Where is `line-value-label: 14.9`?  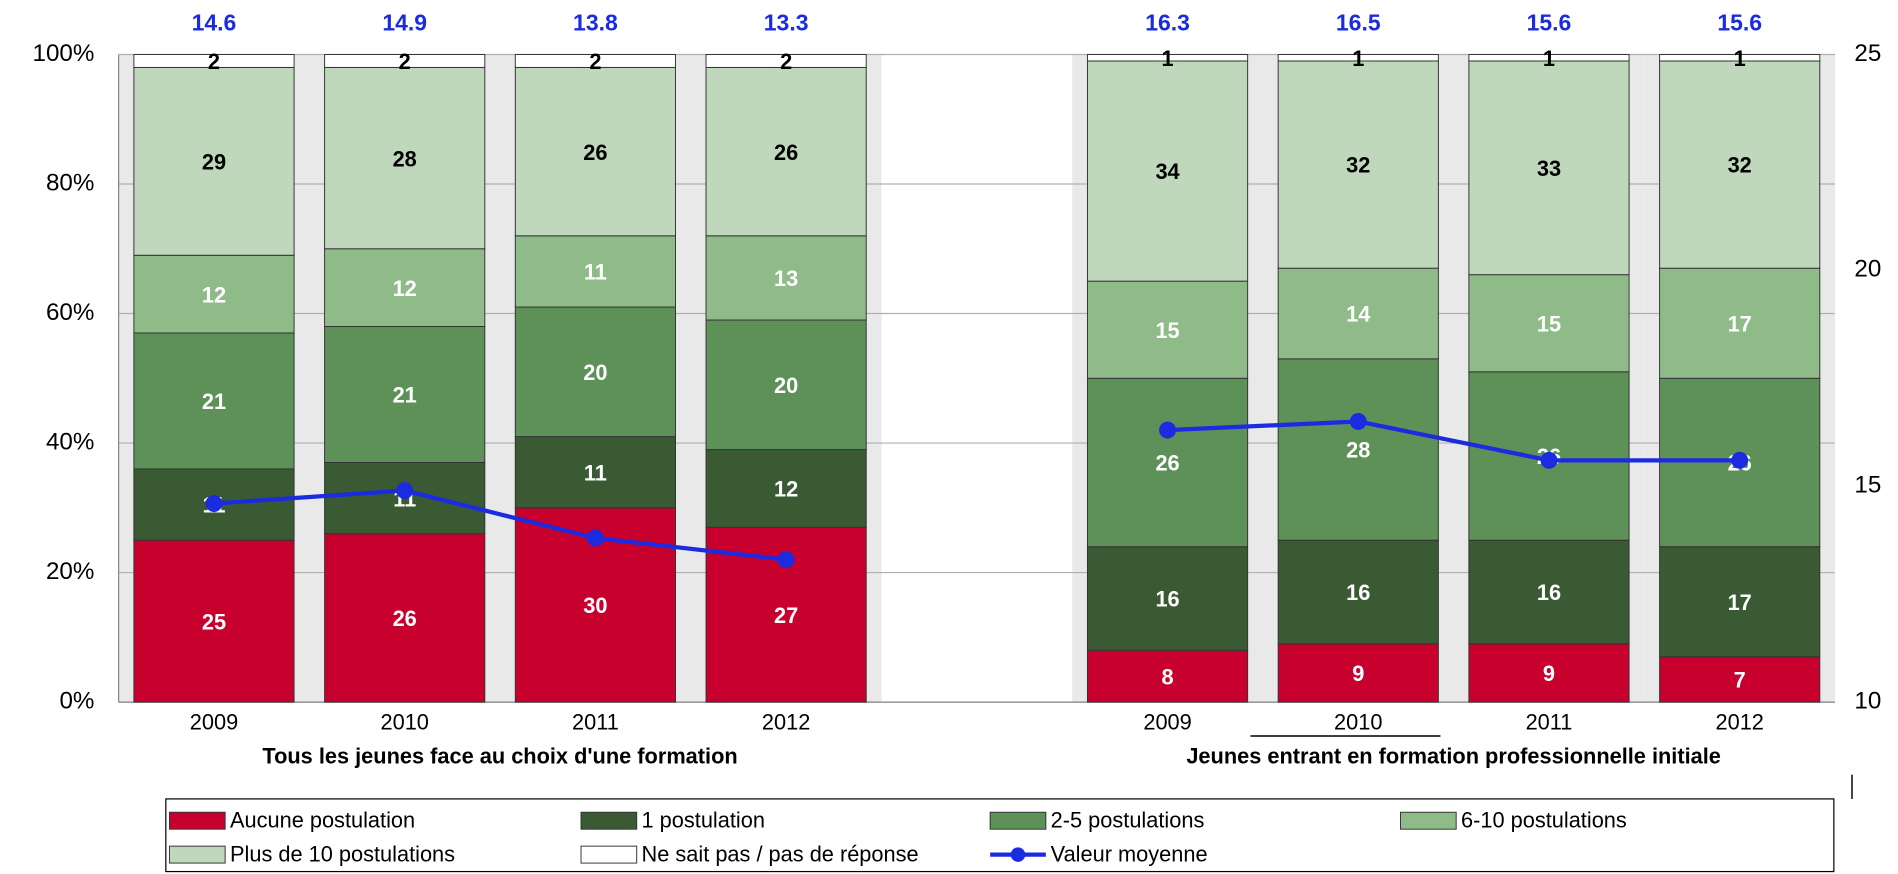
line-value-label: 14.9 is located at coordinates (404, 22).